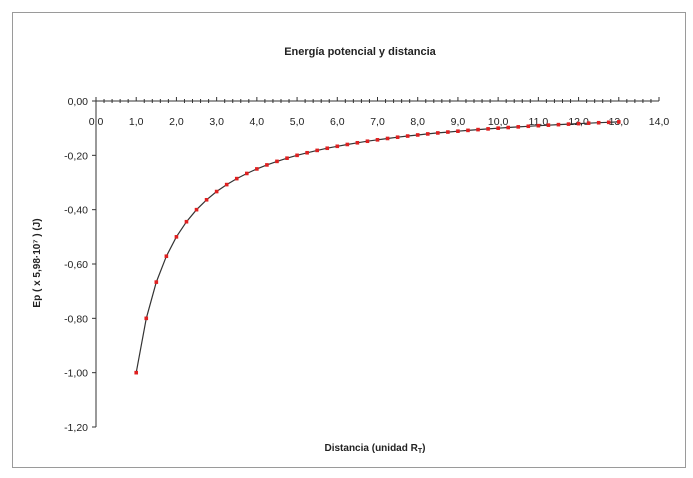 The width and height of the screenshot is (693, 478). Describe the element at coordinates (216, 122) in the screenshot. I see `x-tick-label: 3,0` at that location.